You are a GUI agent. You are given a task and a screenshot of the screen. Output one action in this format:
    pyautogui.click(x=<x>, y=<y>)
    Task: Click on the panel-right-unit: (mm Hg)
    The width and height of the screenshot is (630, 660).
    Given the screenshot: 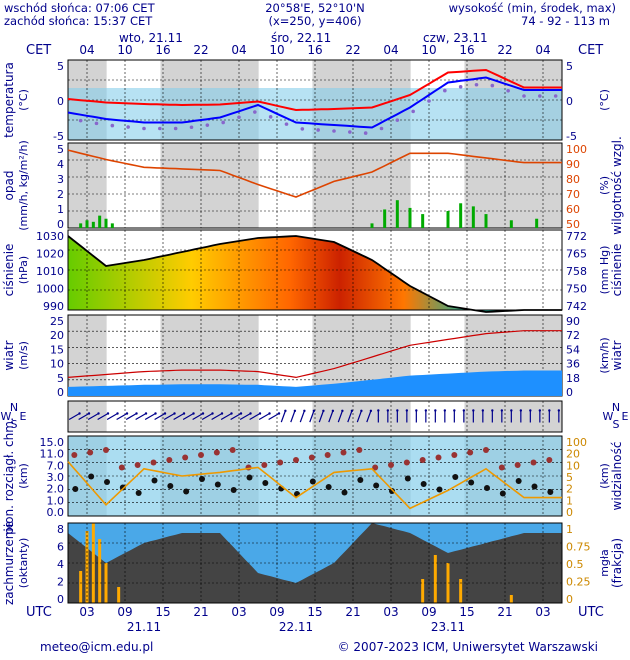 What is the action you would take?
    pyautogui.click(x=604, y=270)
    